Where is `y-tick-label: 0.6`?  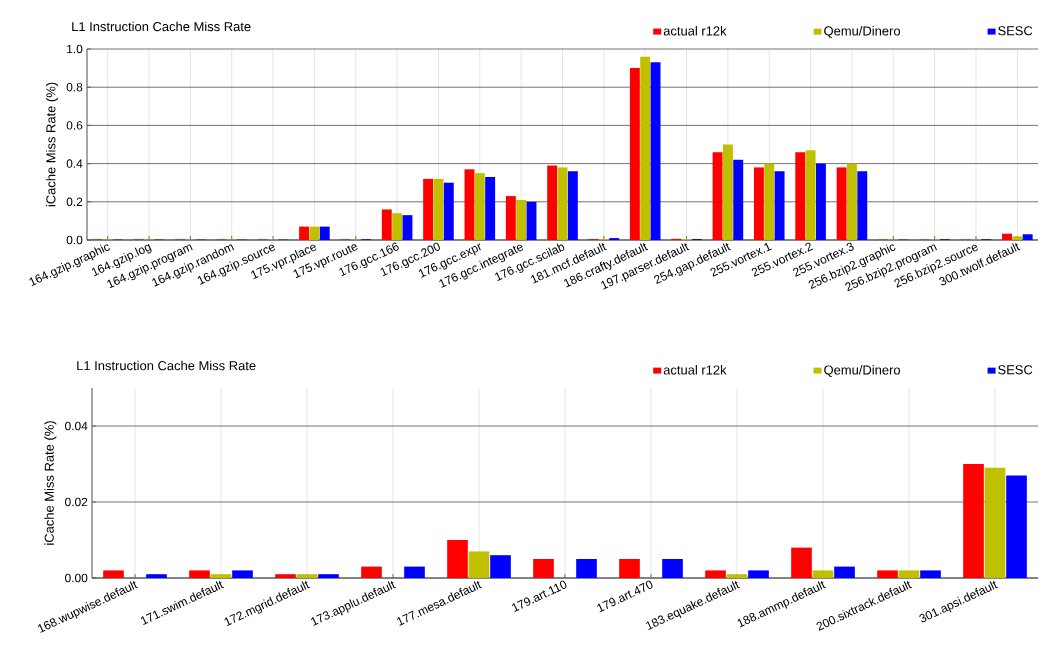 y-tick-label: 0.6 is located at coordinates (74, 125).